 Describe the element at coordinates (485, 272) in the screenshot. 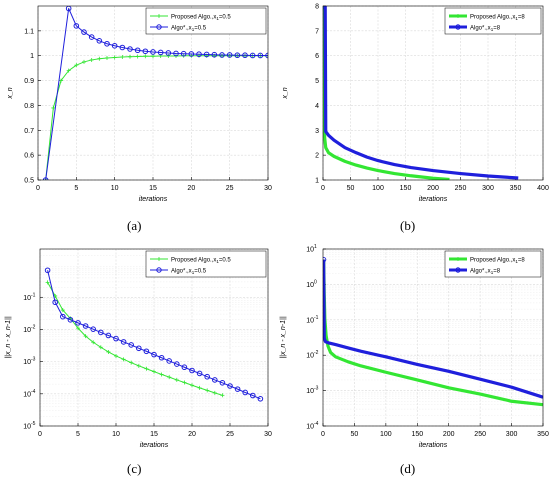

I see `legend-label: Algo*.,x1=8` at that location.